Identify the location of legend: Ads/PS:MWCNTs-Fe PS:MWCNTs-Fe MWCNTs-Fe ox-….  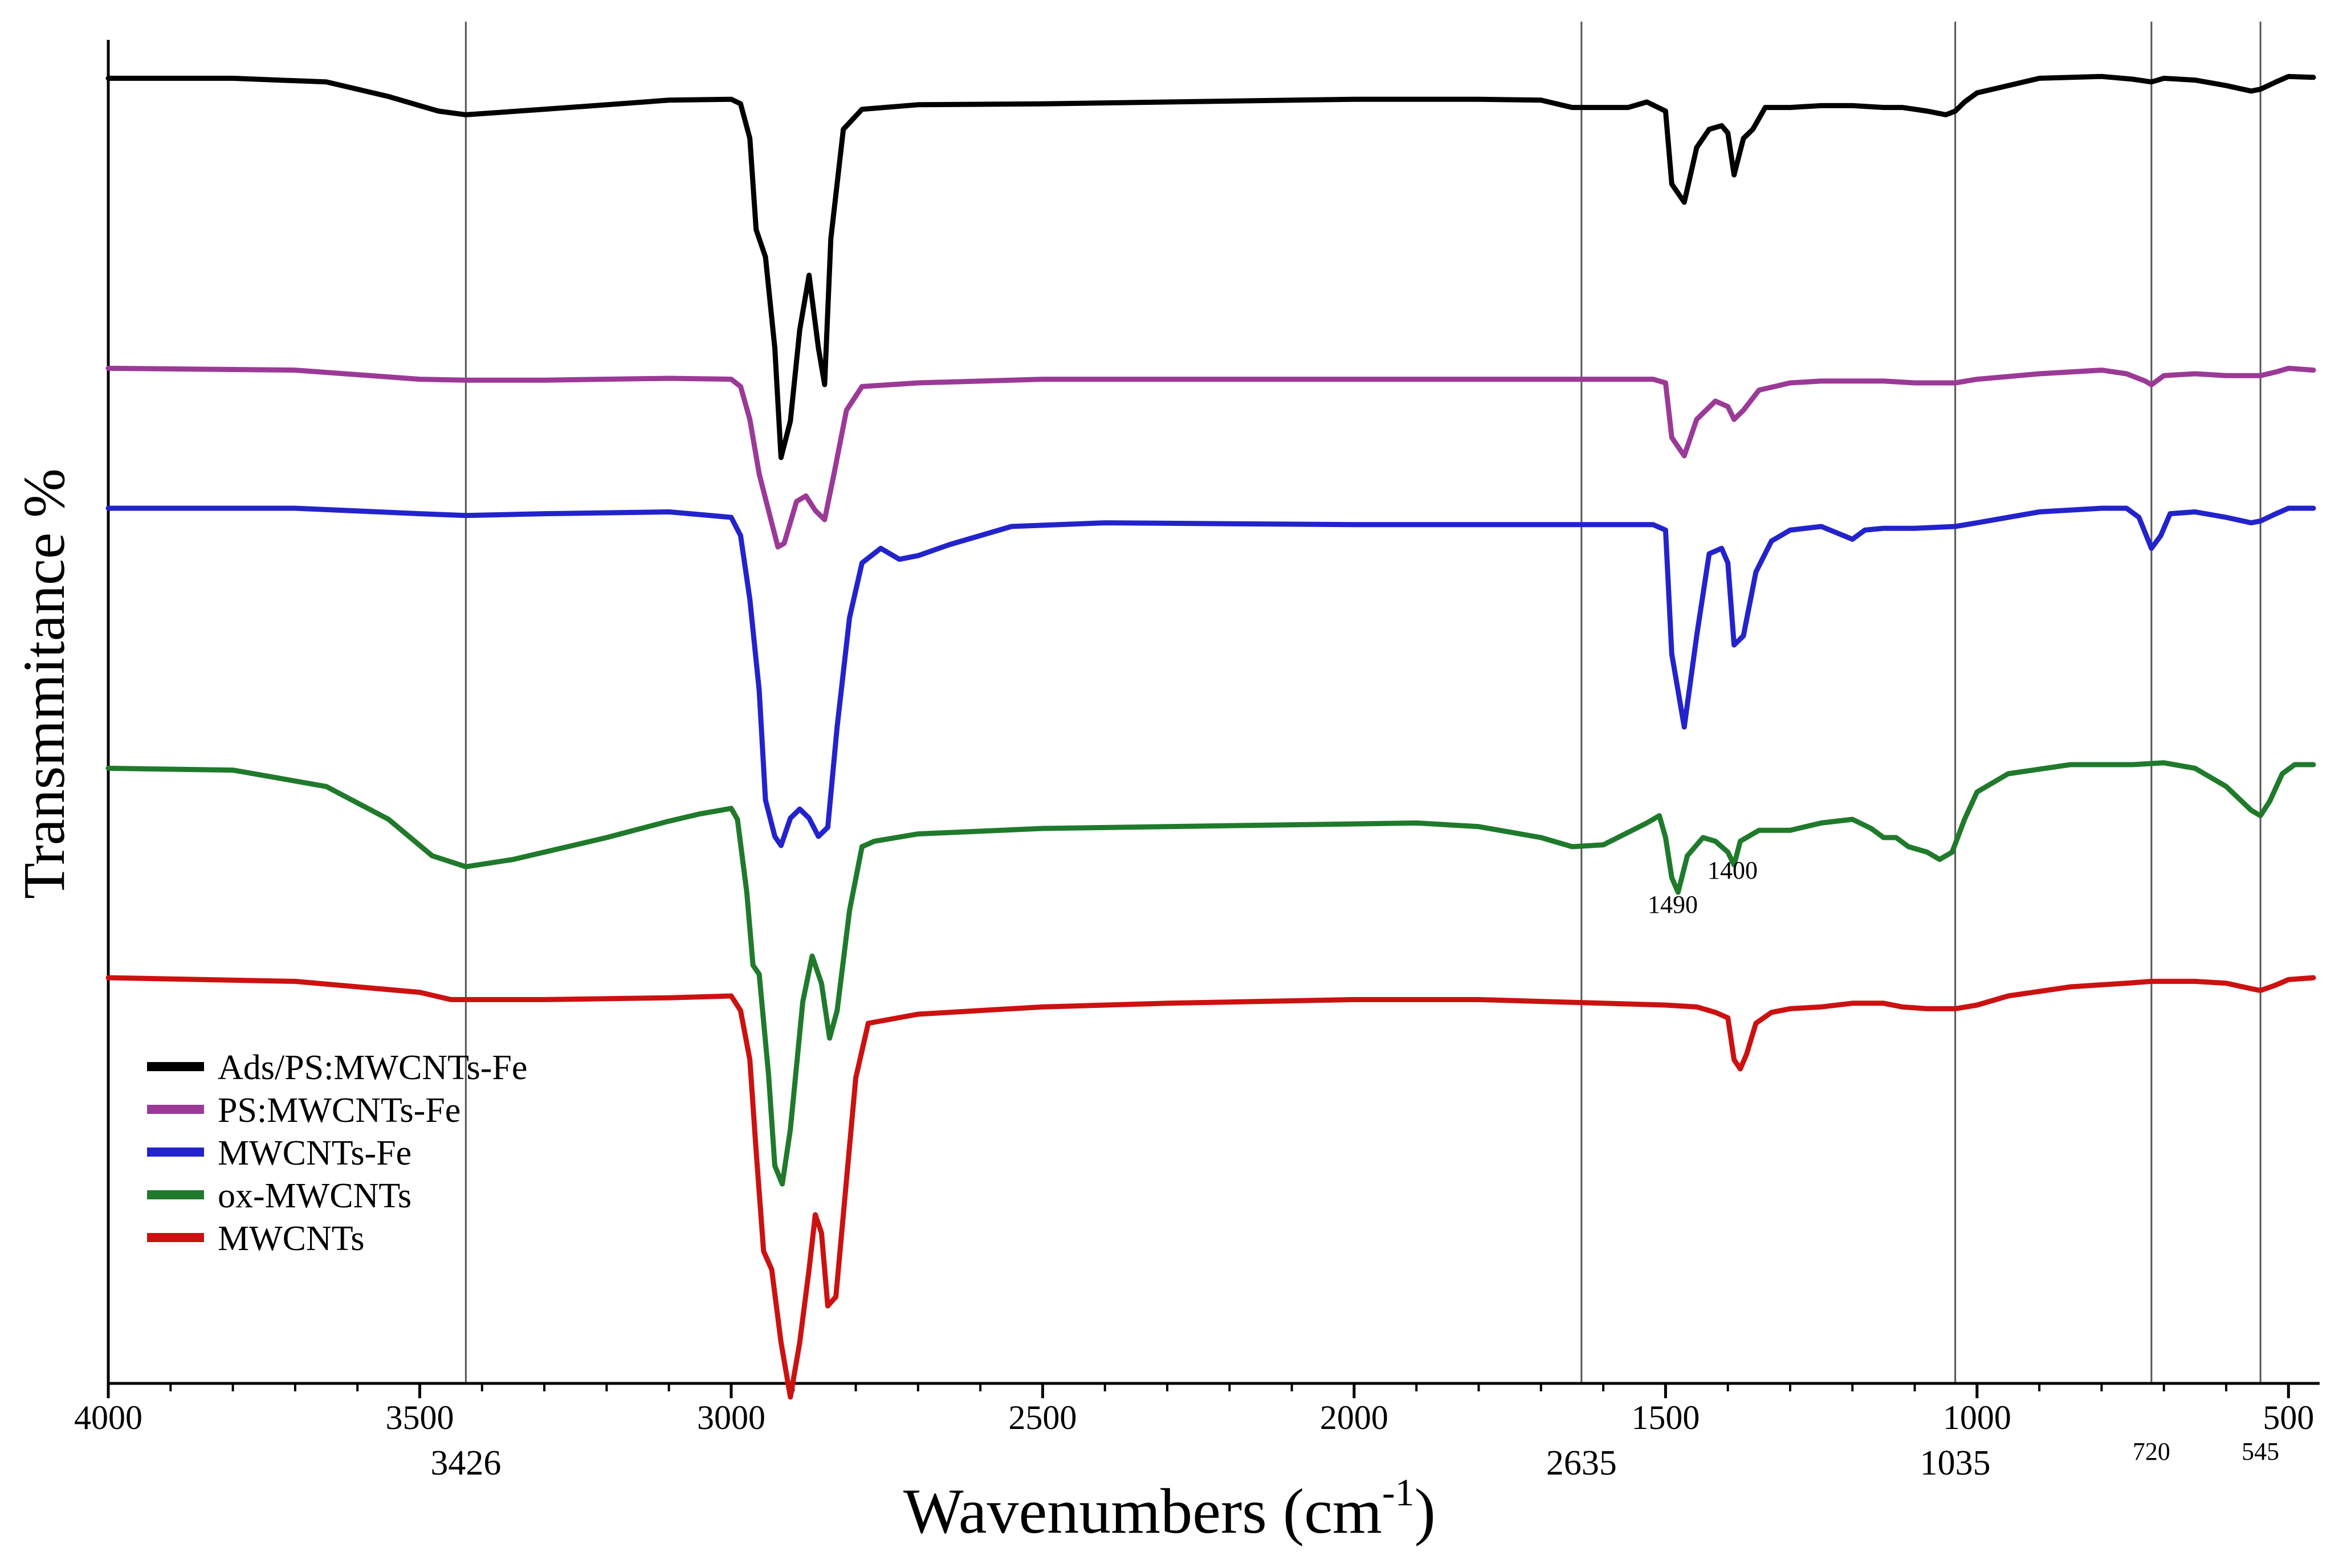
(337, 1153).